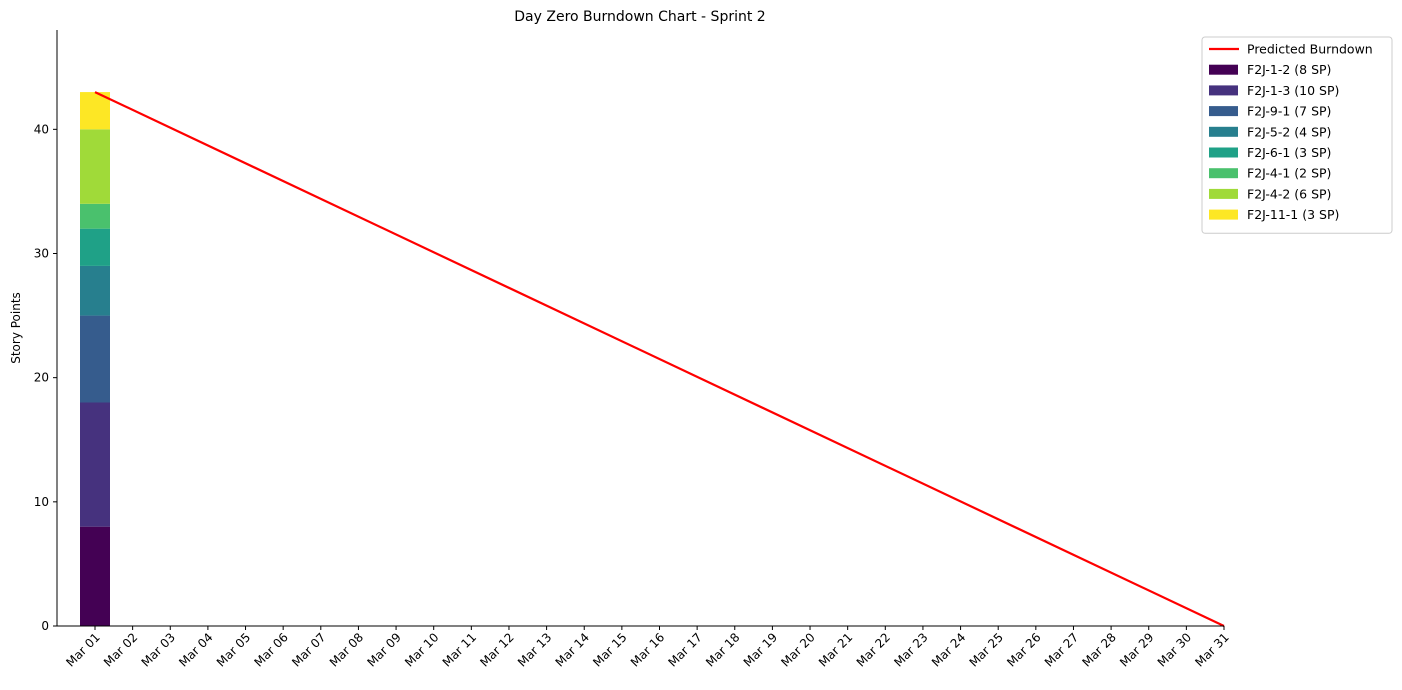 The width and height of the screenshot is (1402, 690). What do you see at coordinates (459, 649) in the screenshot?
I see `x-tick-label-10: Mar 11` at bounding box center [459, 649].